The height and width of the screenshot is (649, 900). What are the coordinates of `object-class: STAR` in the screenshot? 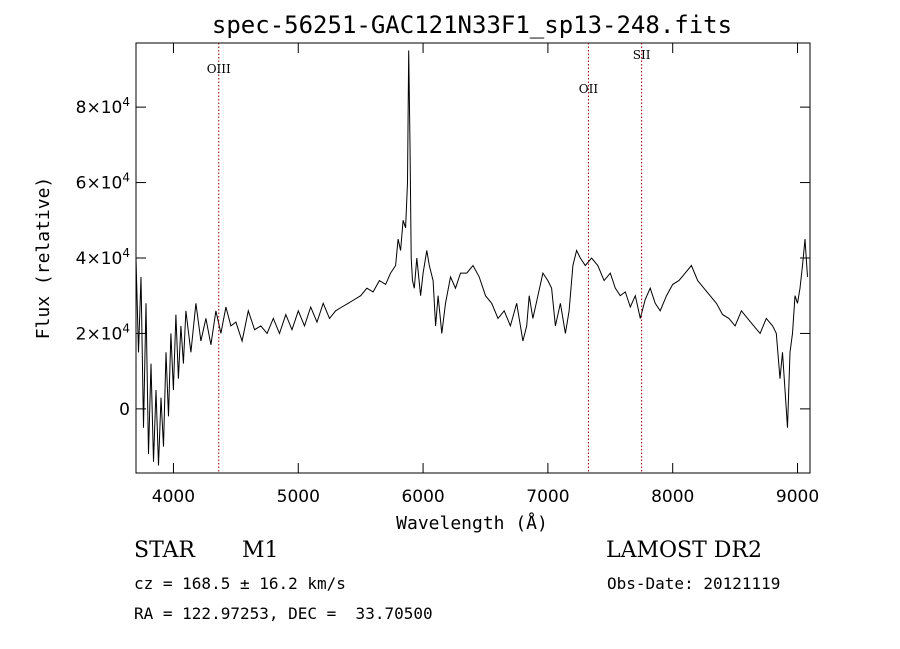 It's located at (164, 550).